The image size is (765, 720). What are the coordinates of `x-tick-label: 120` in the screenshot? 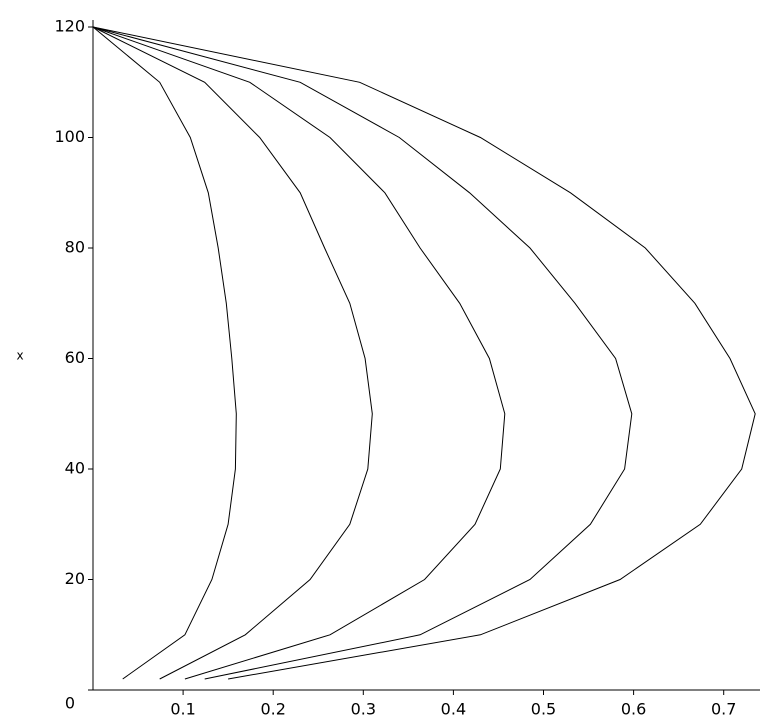 It's located at (69, 26).